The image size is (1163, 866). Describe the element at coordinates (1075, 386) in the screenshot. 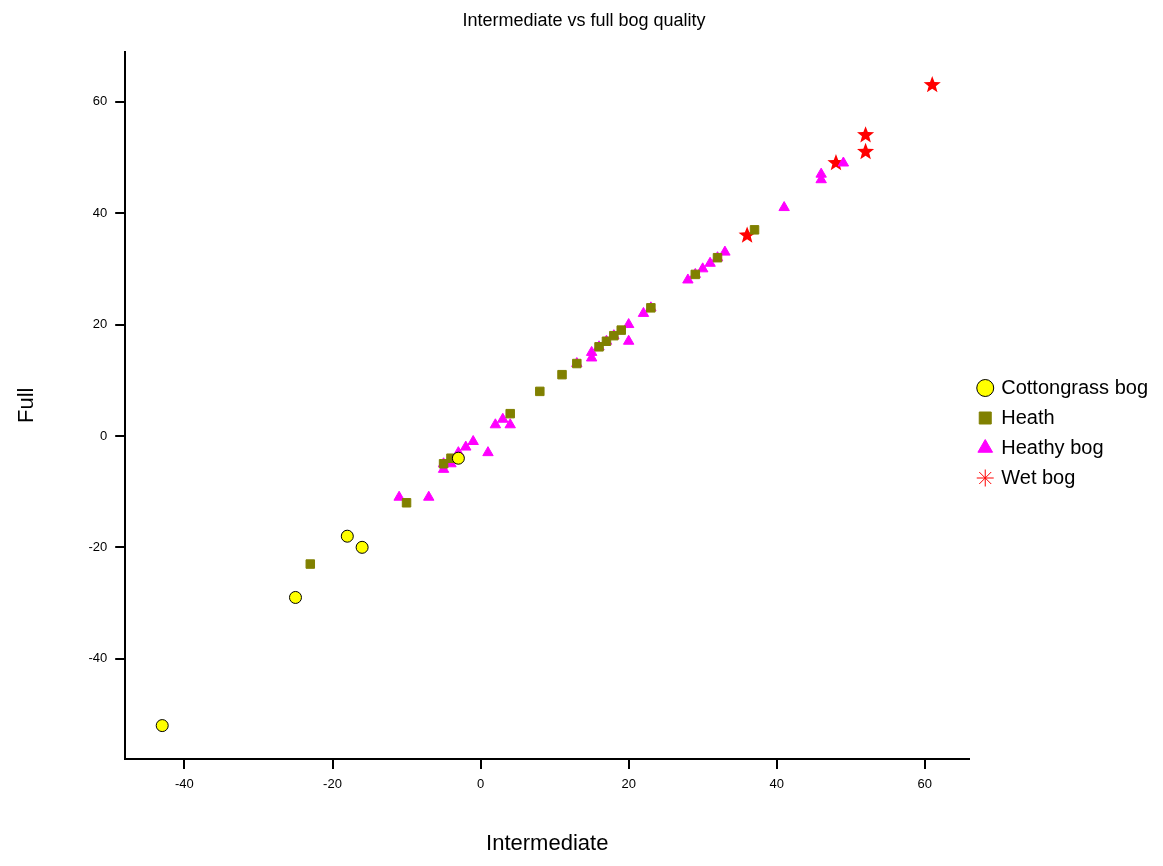

I see `legend-label: Cottongrass bog` at that location.